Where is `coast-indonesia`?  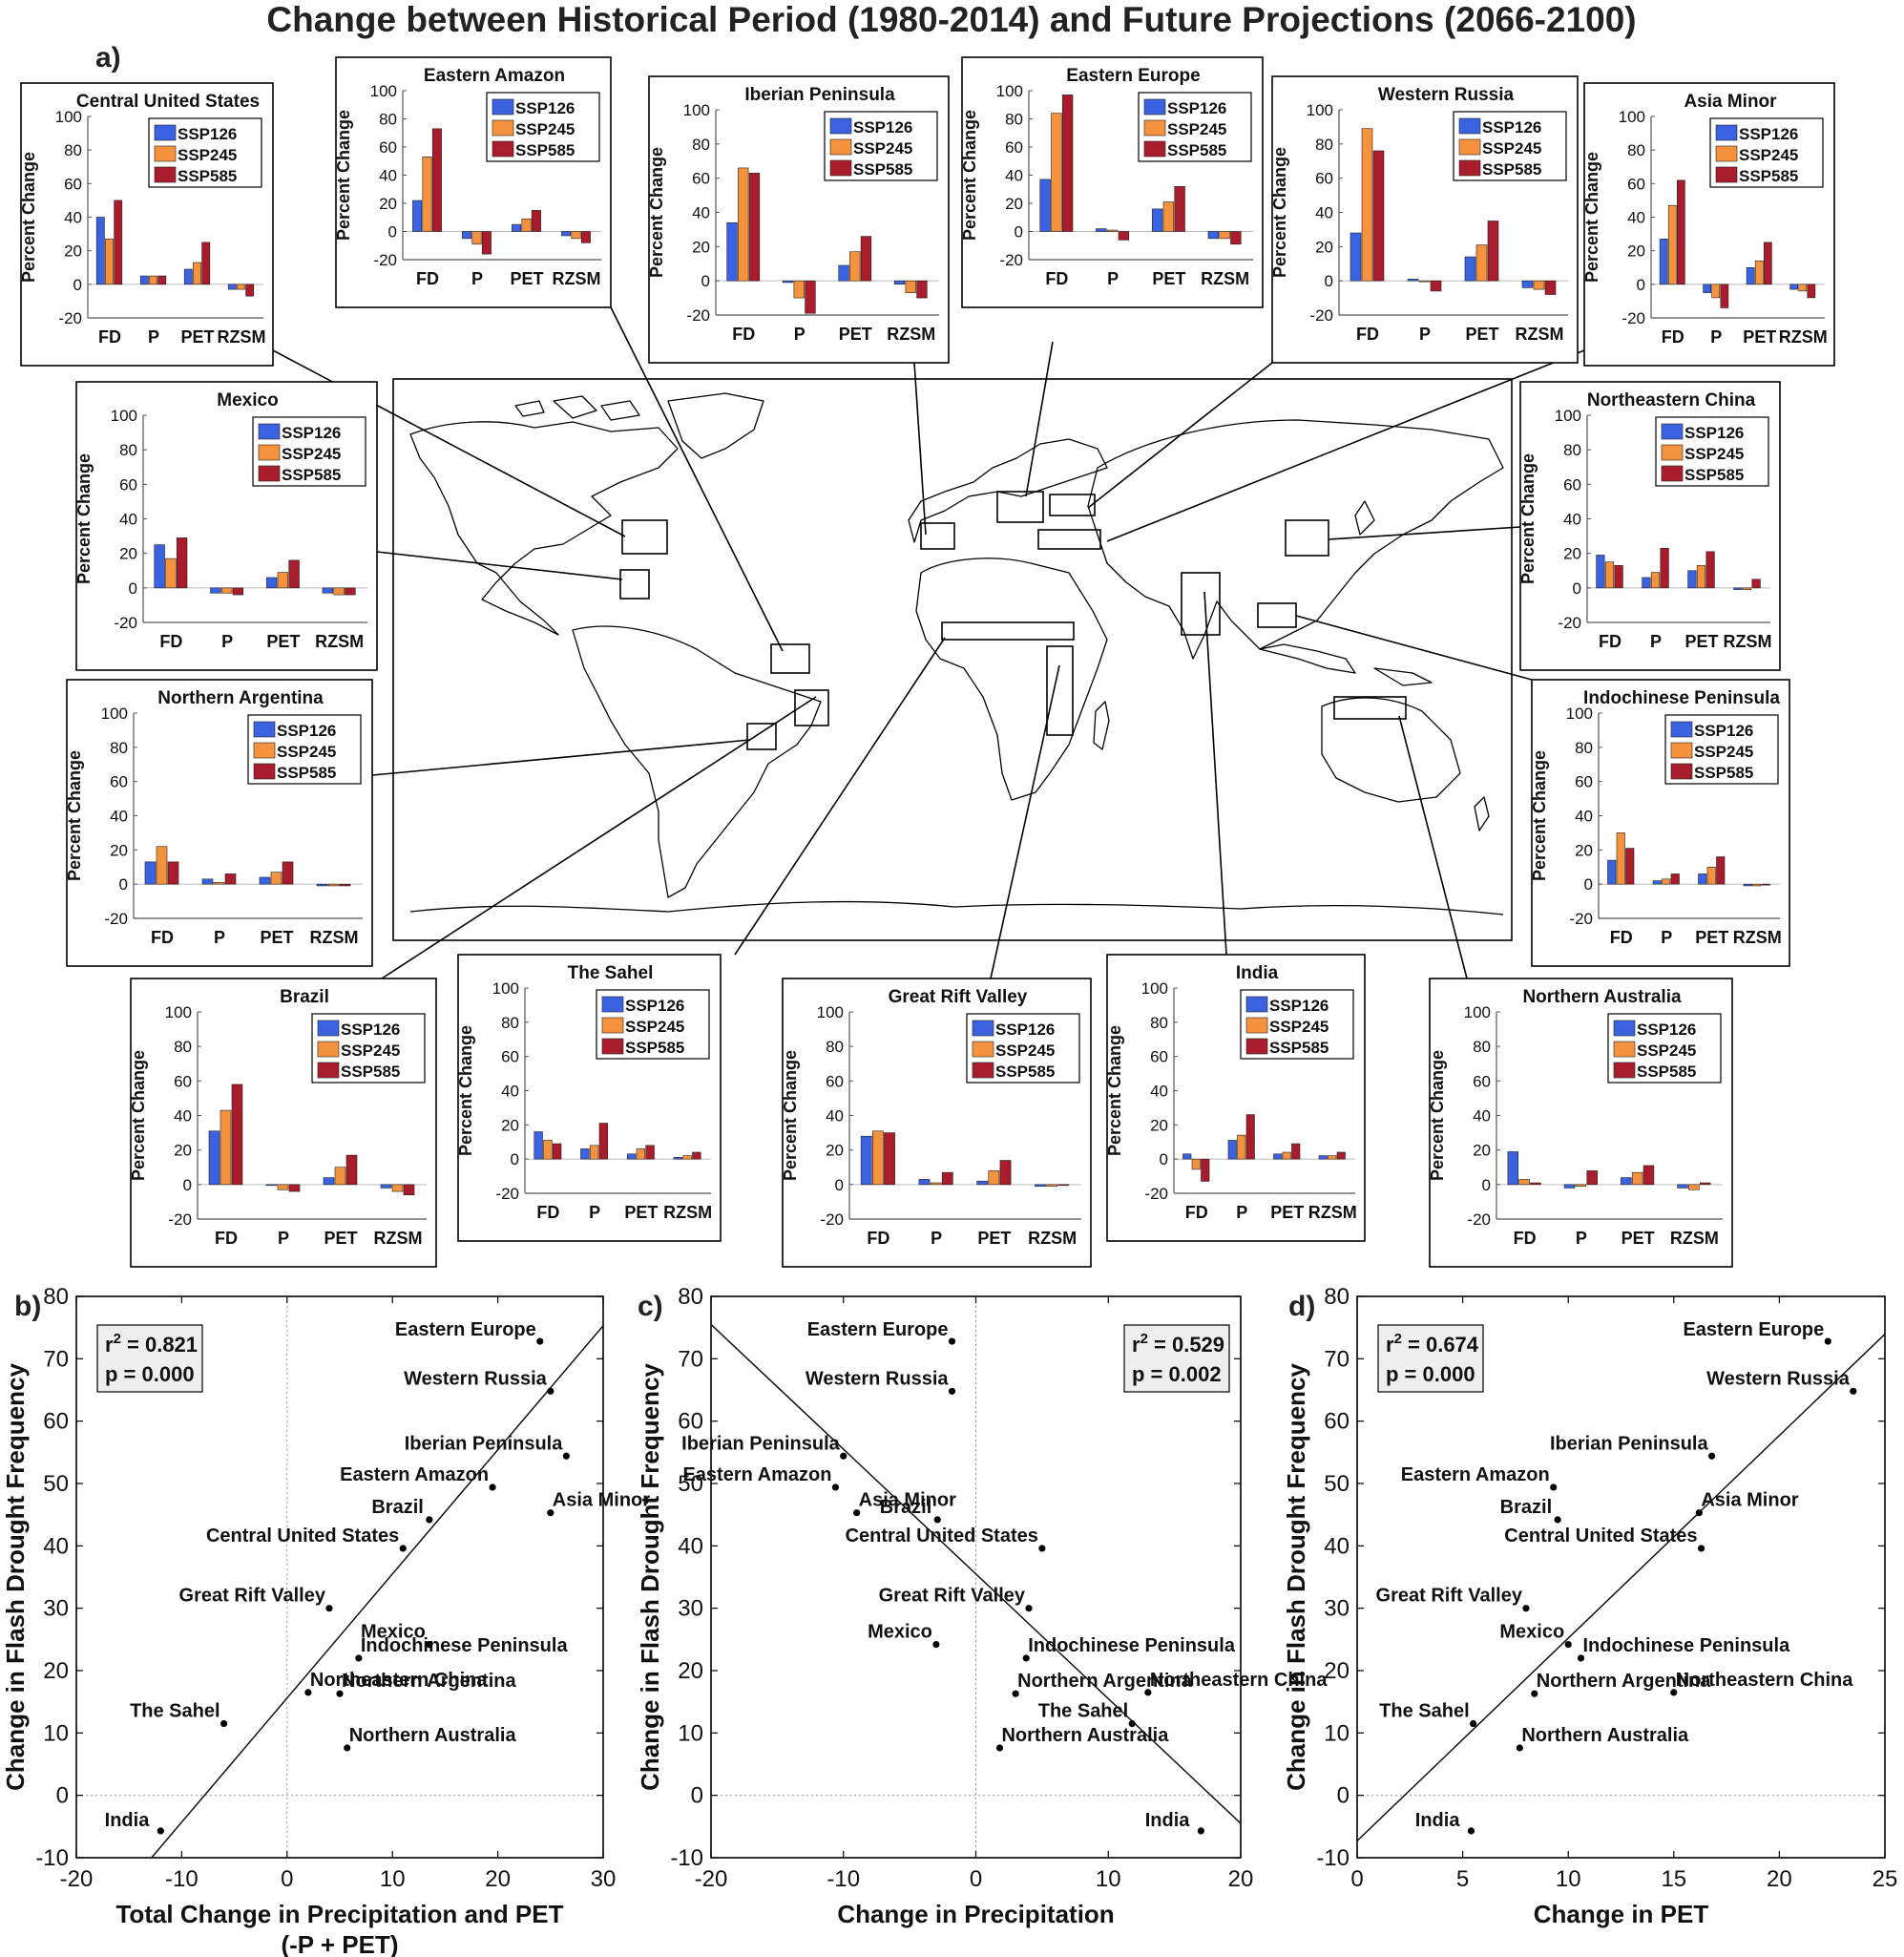
coast-indonesia is located at coordinates (1346, 664).